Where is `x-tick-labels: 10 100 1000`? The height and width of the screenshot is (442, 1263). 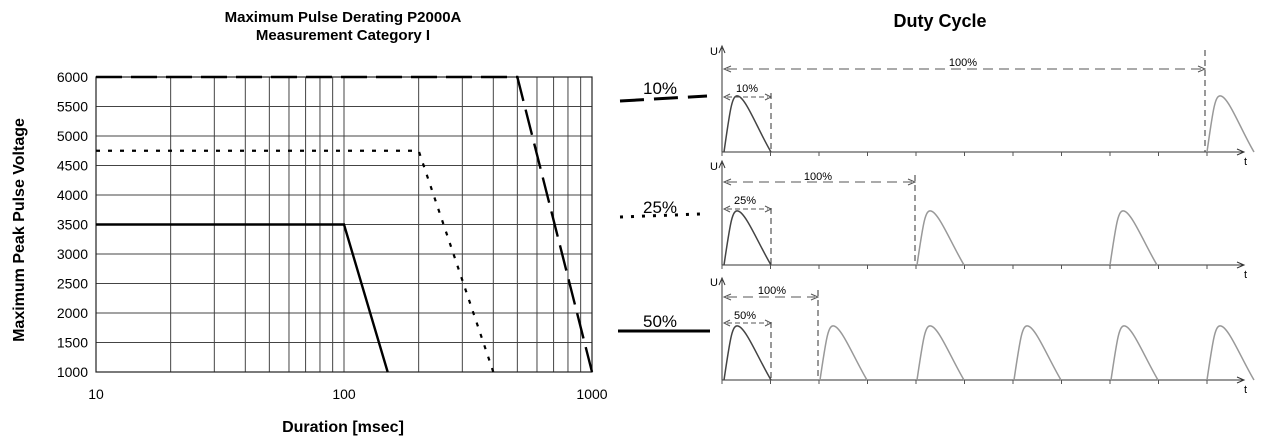
x-tick-labels: 10 100 1000 is located at coordinates (348, 394).